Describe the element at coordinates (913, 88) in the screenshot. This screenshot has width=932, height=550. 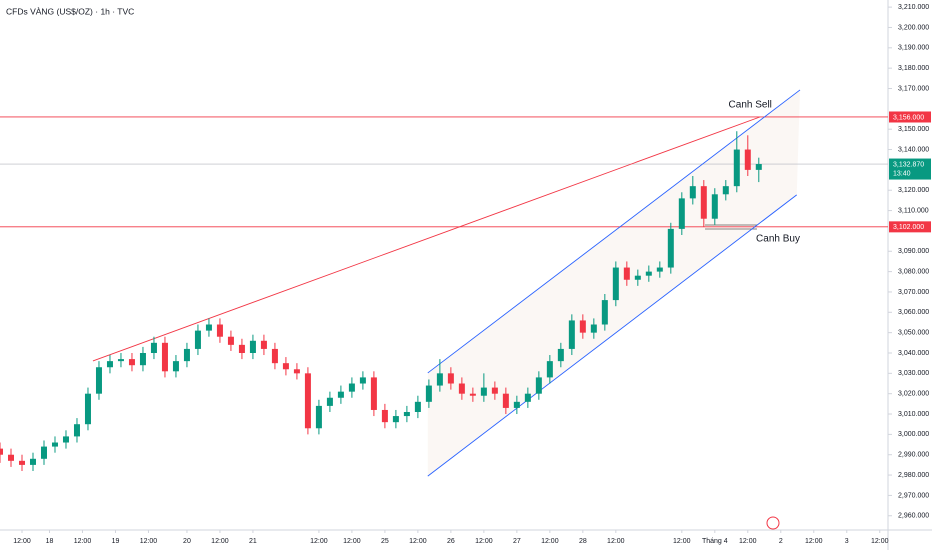
I see `y-tick-label: 3,170.000` at that location.